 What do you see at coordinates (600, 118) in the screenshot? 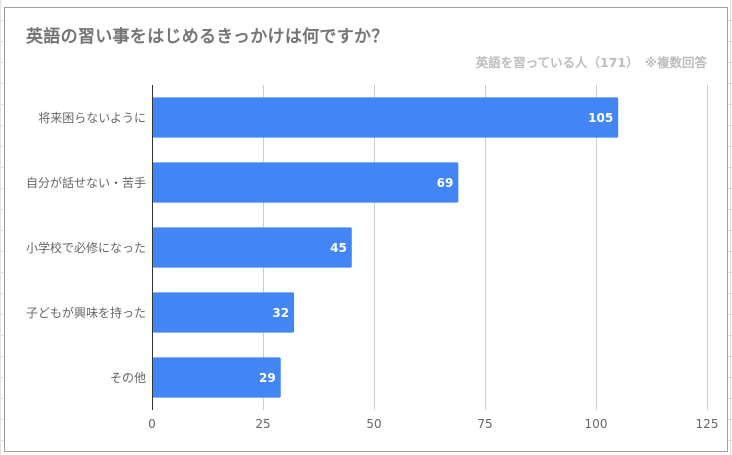
I see `bar-data-label: 105` at bounding box center [600, 118].